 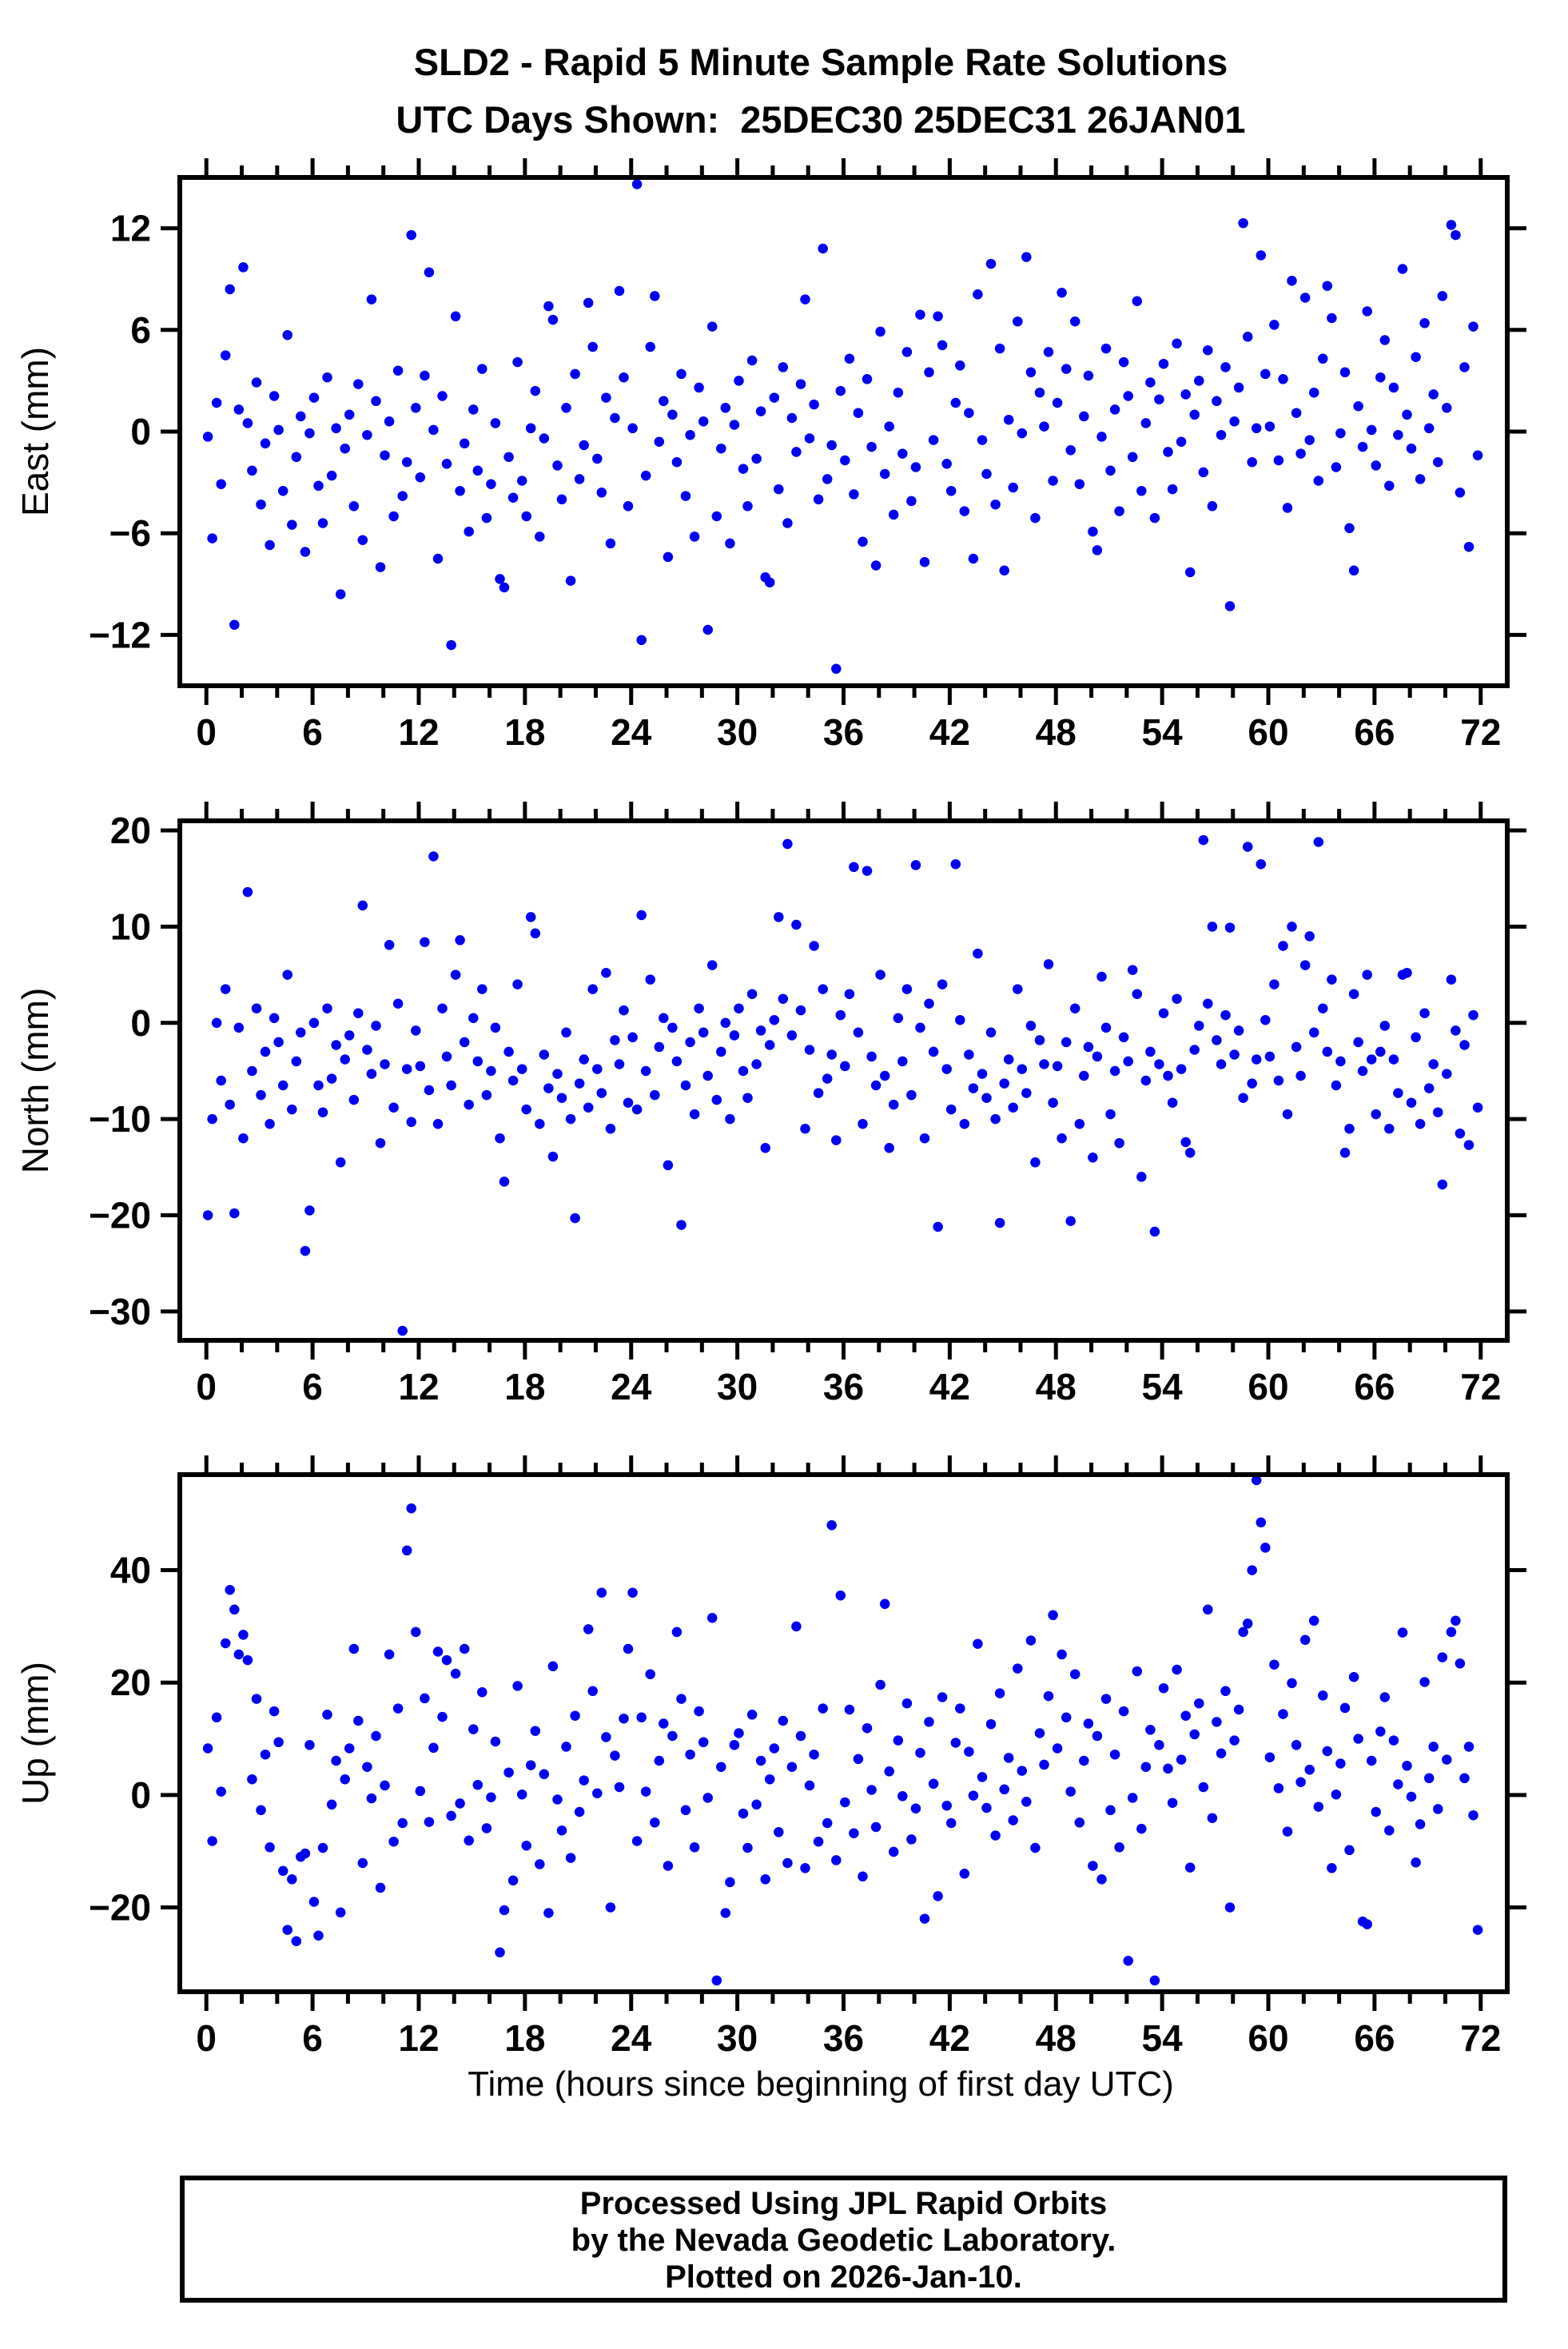 I want to click on x-tick-label: 0, so click(x=206, y=2038).